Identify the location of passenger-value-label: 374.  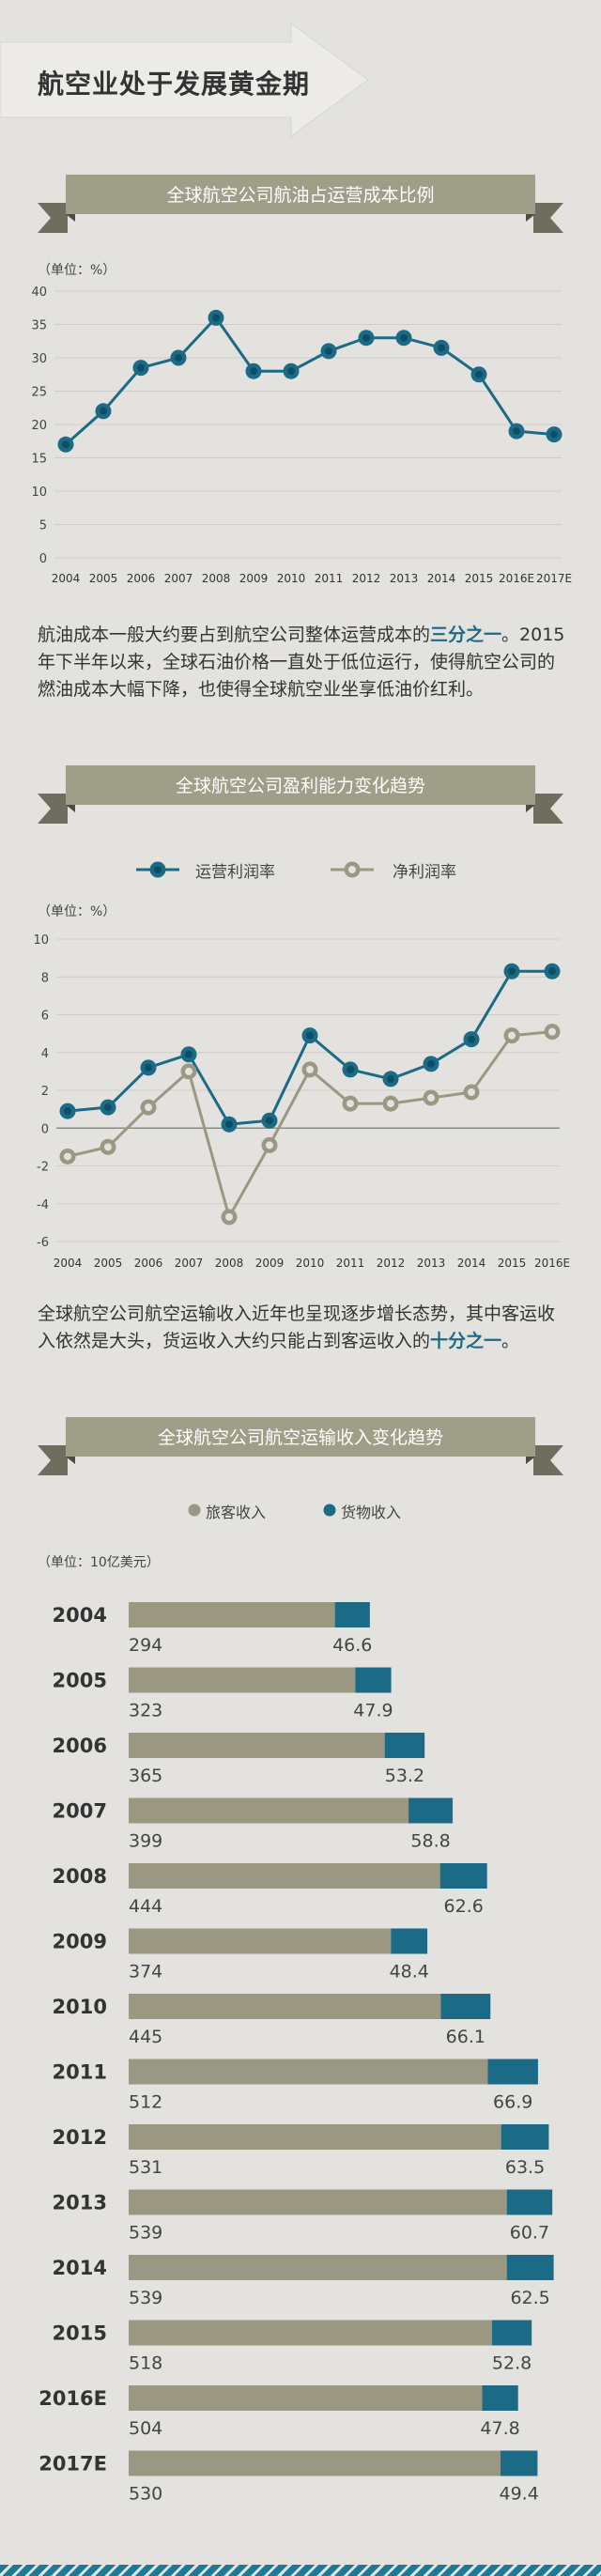
(145, 1972).